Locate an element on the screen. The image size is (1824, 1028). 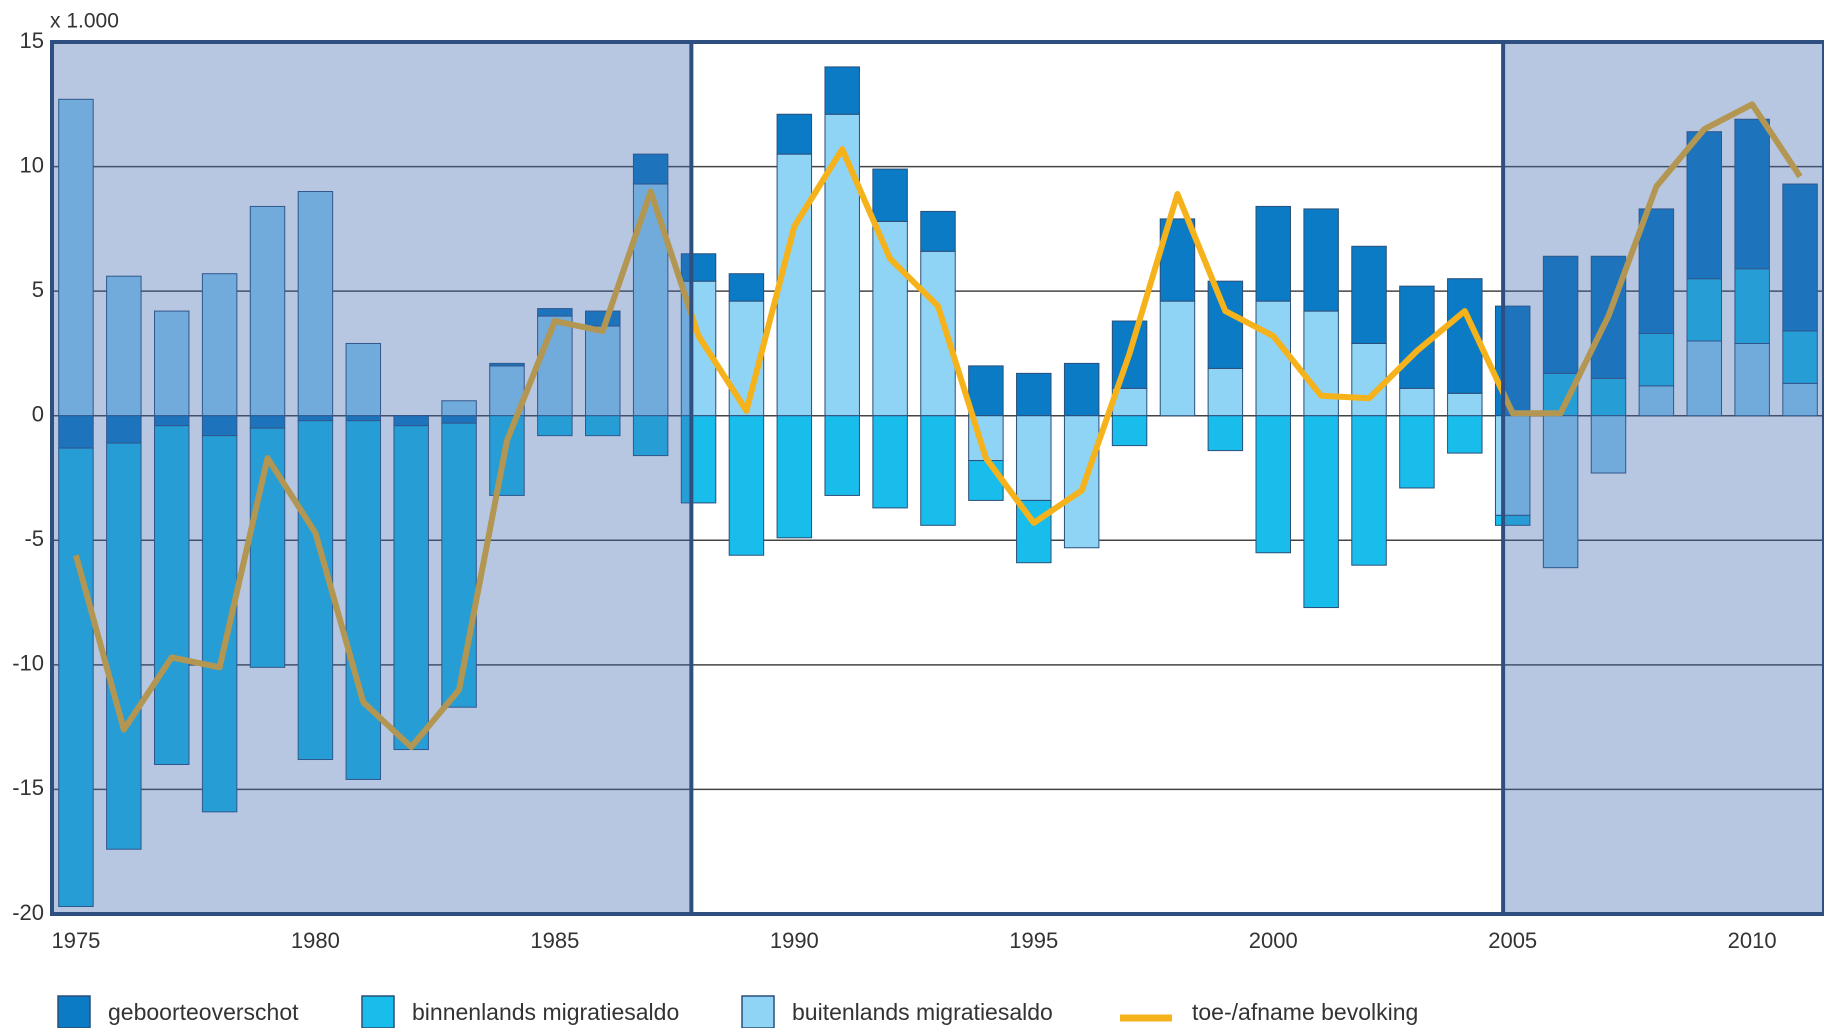
x-tick-label: 1985 is located at coordinates (554, 940).